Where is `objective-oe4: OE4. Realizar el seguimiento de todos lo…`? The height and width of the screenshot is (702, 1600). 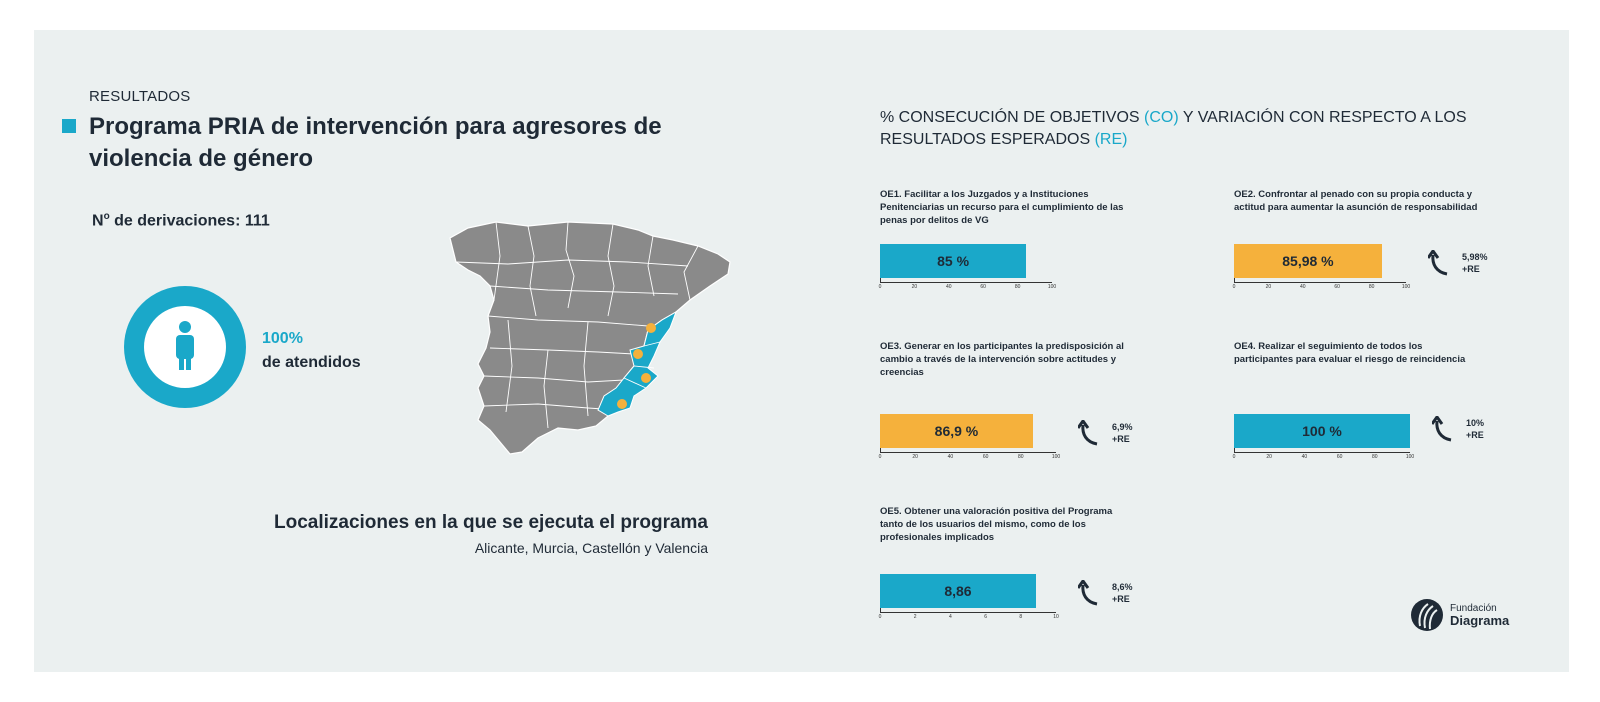
objective-oe4: OE4. Realizar el seguimiento de todos lo… is located at coordinates (1359, 353).